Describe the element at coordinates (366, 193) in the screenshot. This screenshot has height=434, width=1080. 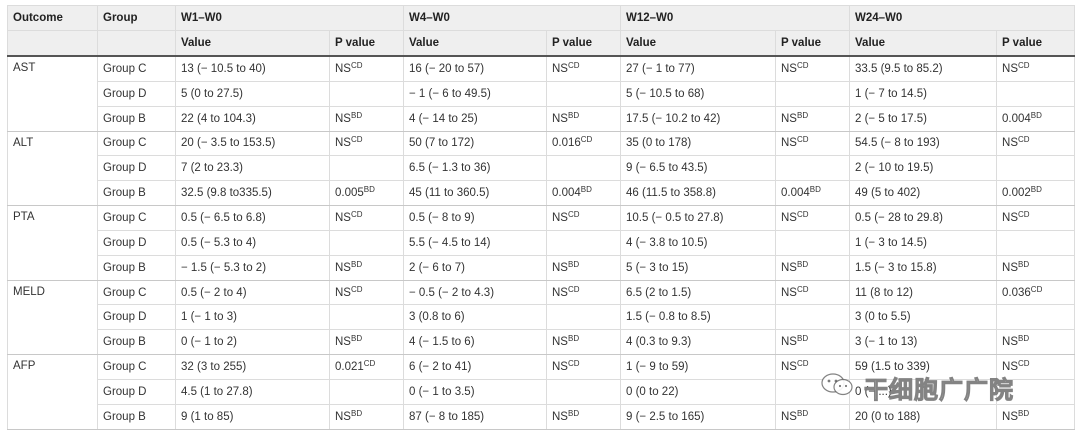
I see `pvalue-cell: 0.005BD` at that location.